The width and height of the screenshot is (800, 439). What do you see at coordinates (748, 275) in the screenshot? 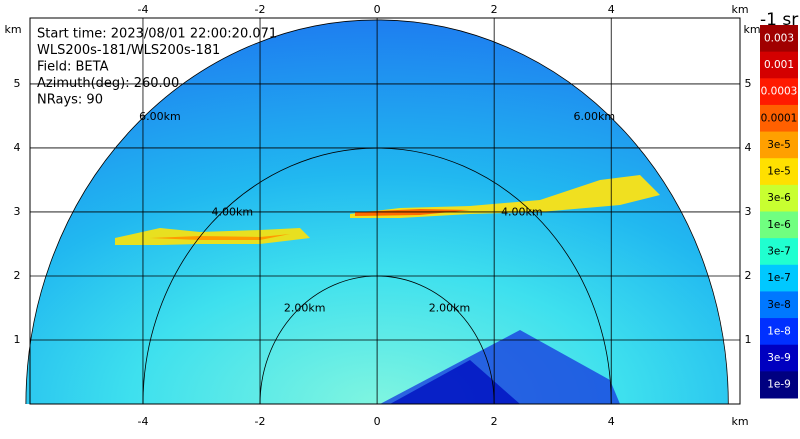
I see `y-tick-label-right: 2` at bounding box center [748, 275].